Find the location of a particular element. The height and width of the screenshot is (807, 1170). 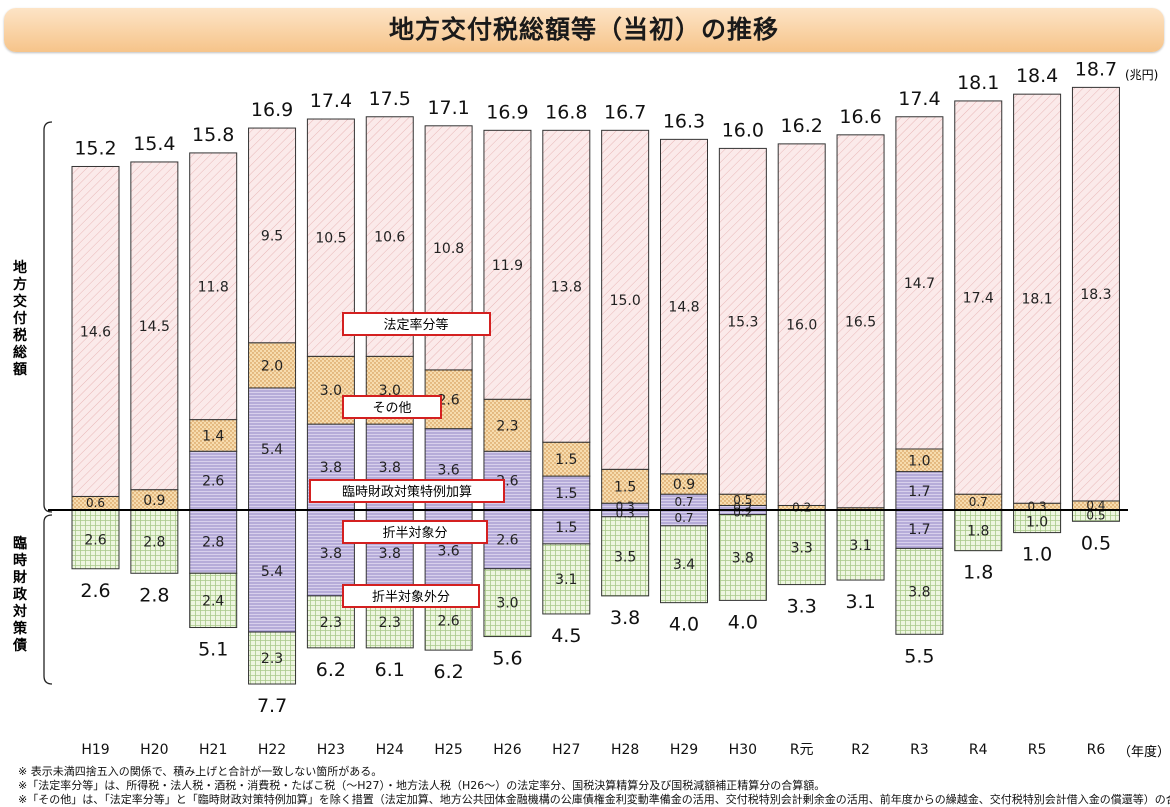

label-upper-sonota-H27: 1.5 is located at coordinates (566, 460).